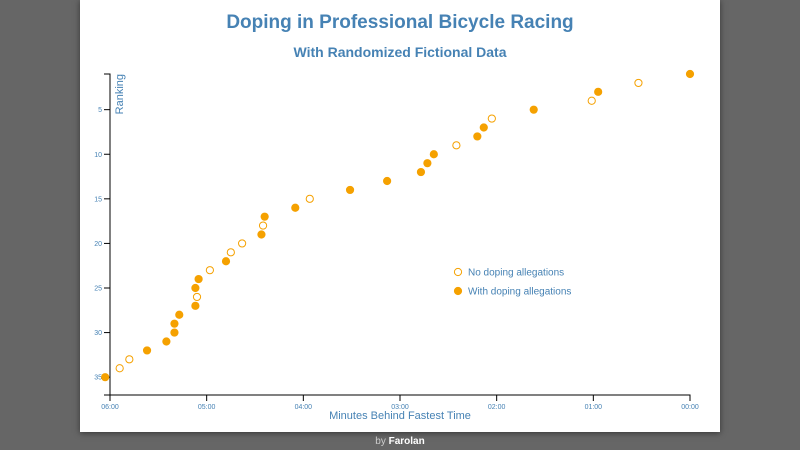 The height and width of the screenshot is (450, 800). Describe the element at coordinates (120, 94) in the screenshot. I see `y-axis-label: Ranking` at that location.